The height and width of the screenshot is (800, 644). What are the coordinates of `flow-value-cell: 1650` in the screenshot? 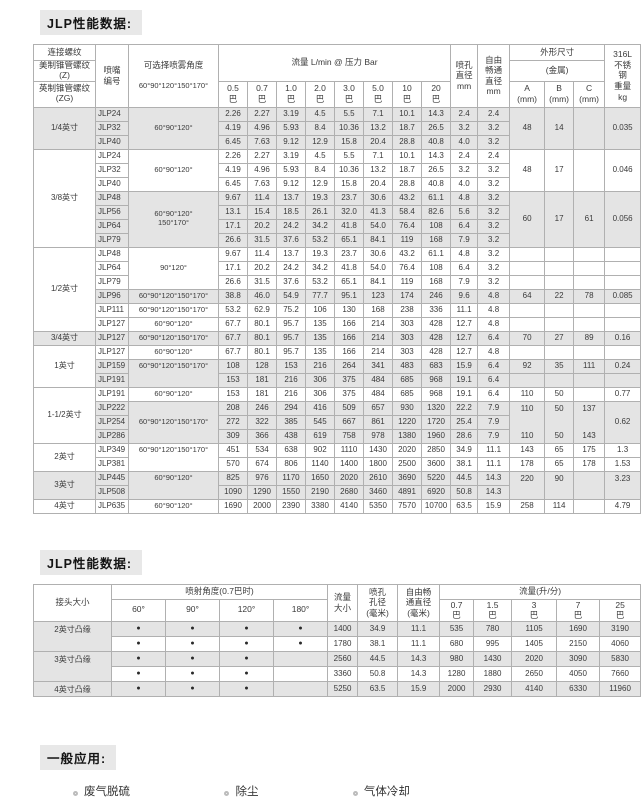 It's located at (320, 478).